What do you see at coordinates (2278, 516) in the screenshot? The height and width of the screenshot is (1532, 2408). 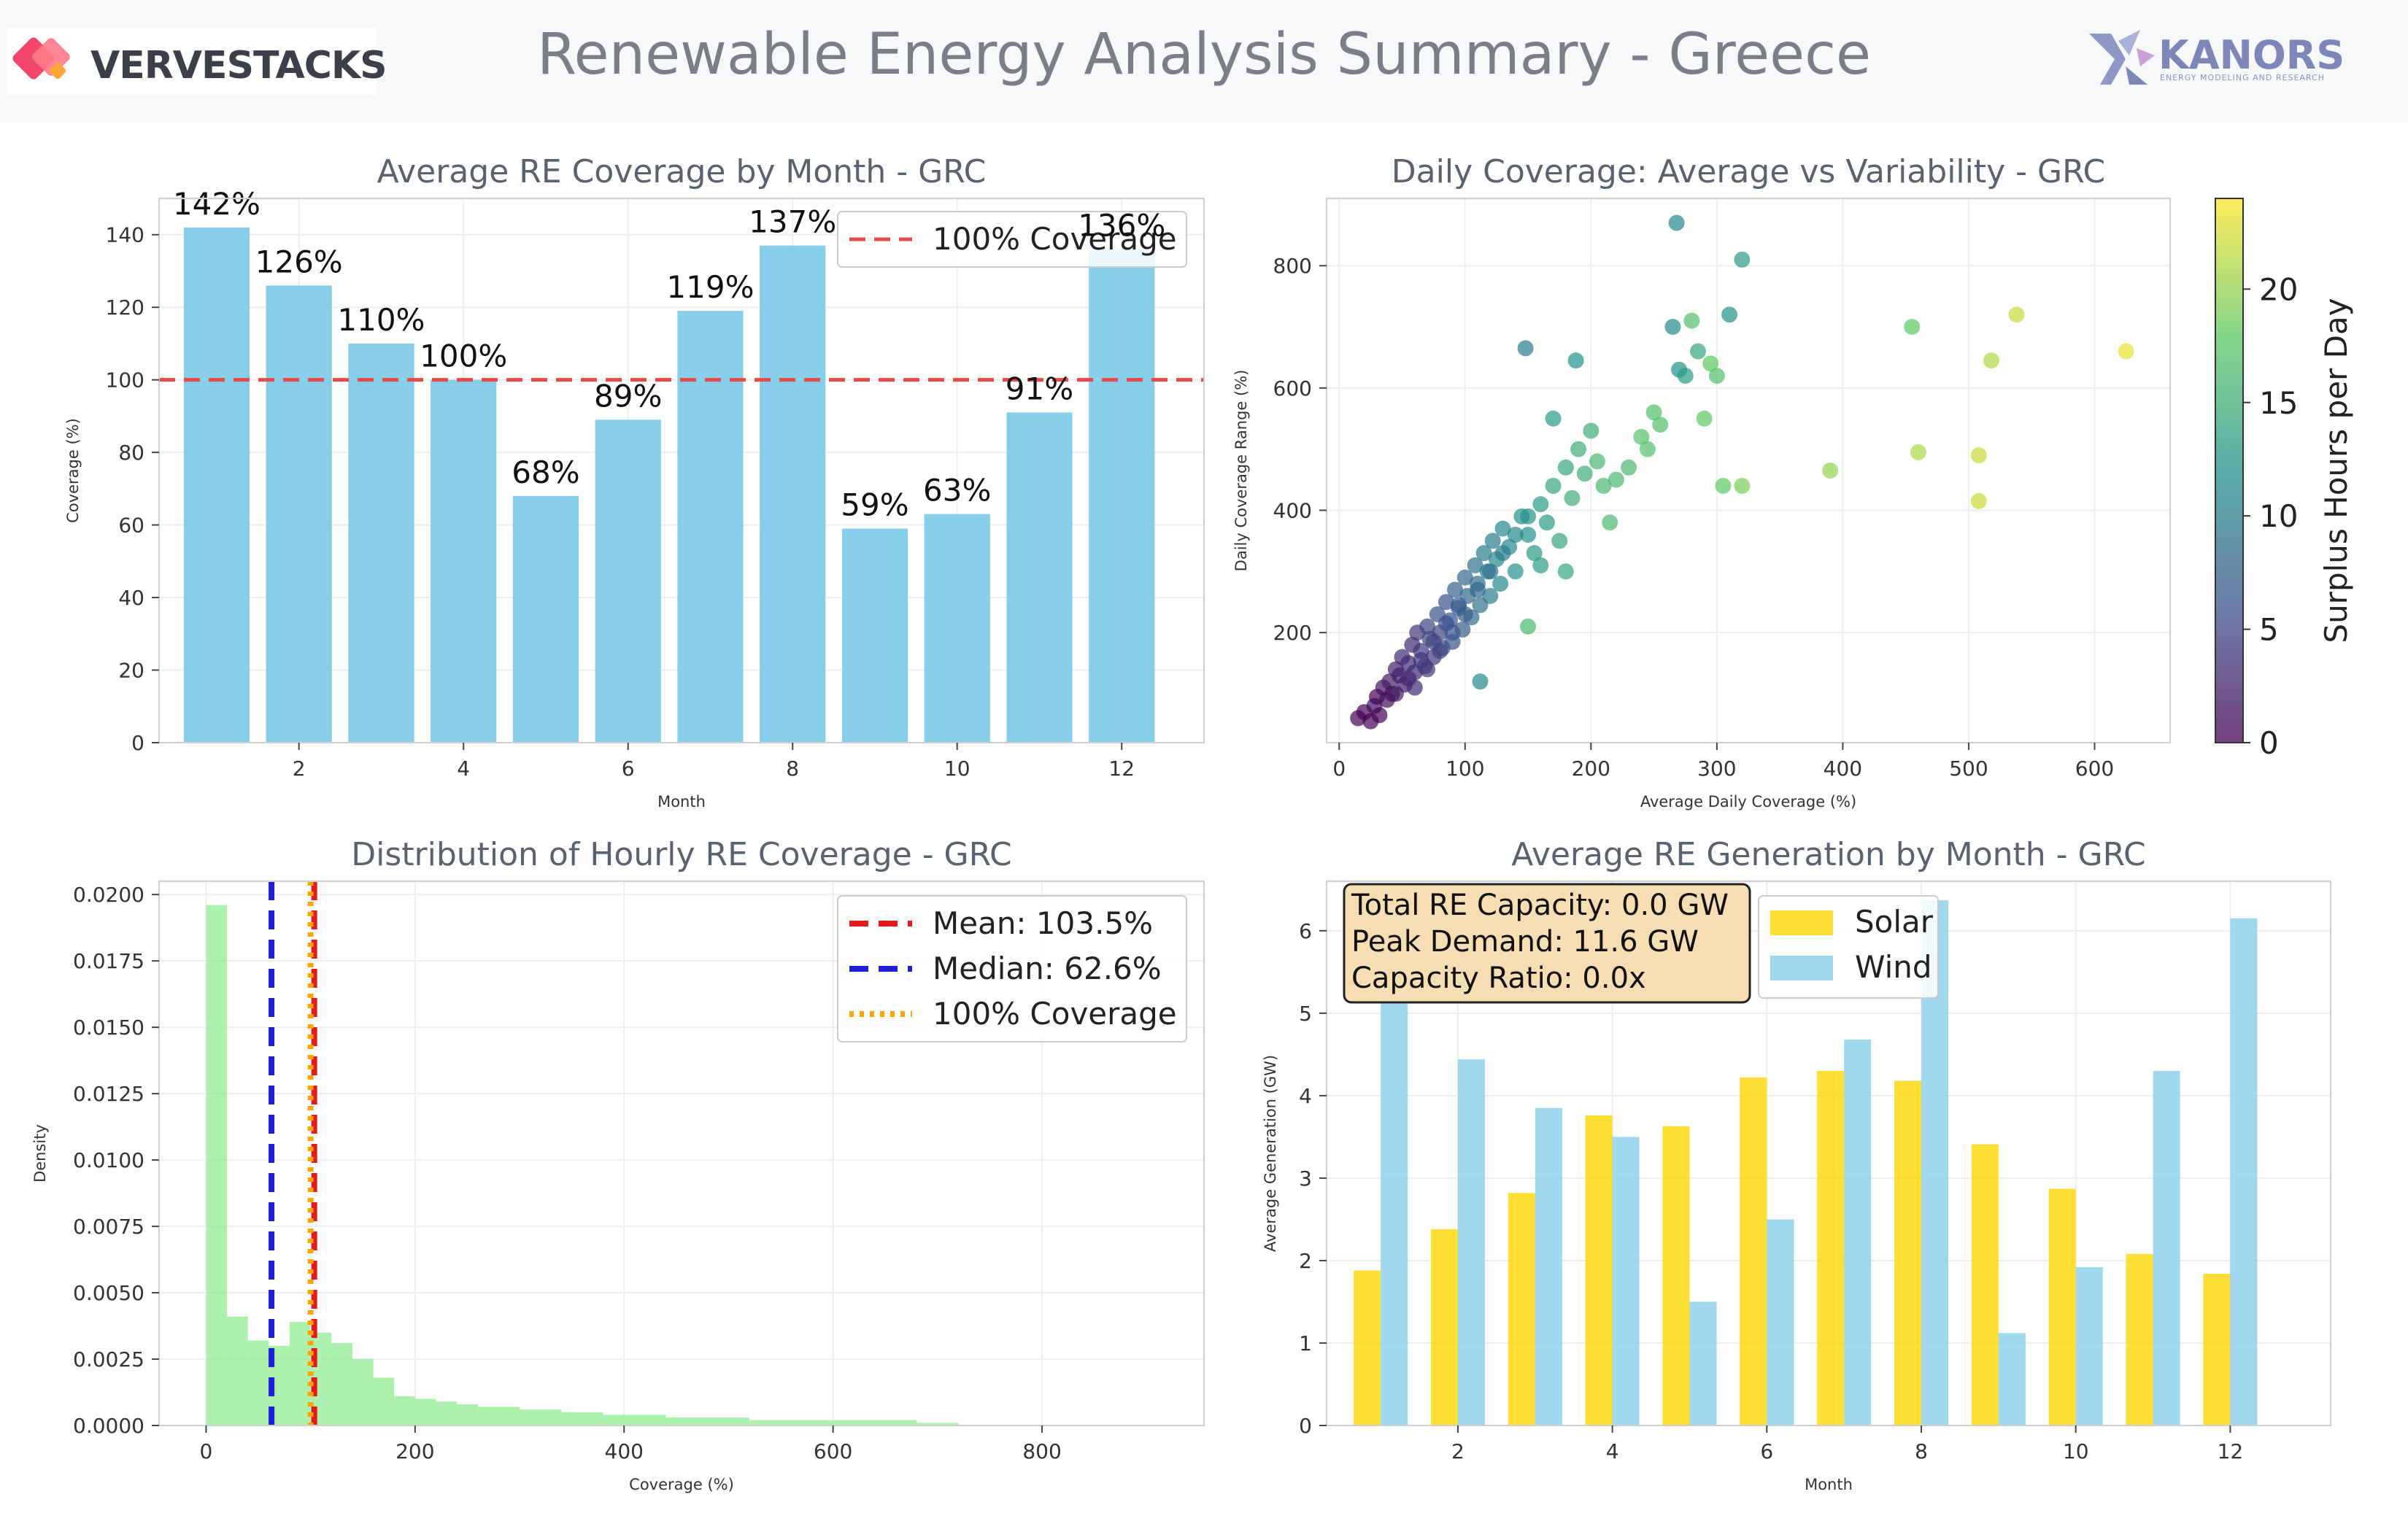 I see `colorbar-tick-label: 10` at bounding box center [2278, 516].